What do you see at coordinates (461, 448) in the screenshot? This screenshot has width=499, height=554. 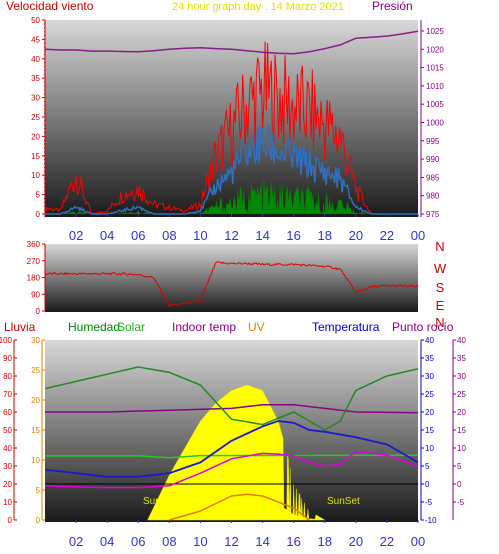 I see `dew-tick-label: 10` at bounding box center [461, 448].